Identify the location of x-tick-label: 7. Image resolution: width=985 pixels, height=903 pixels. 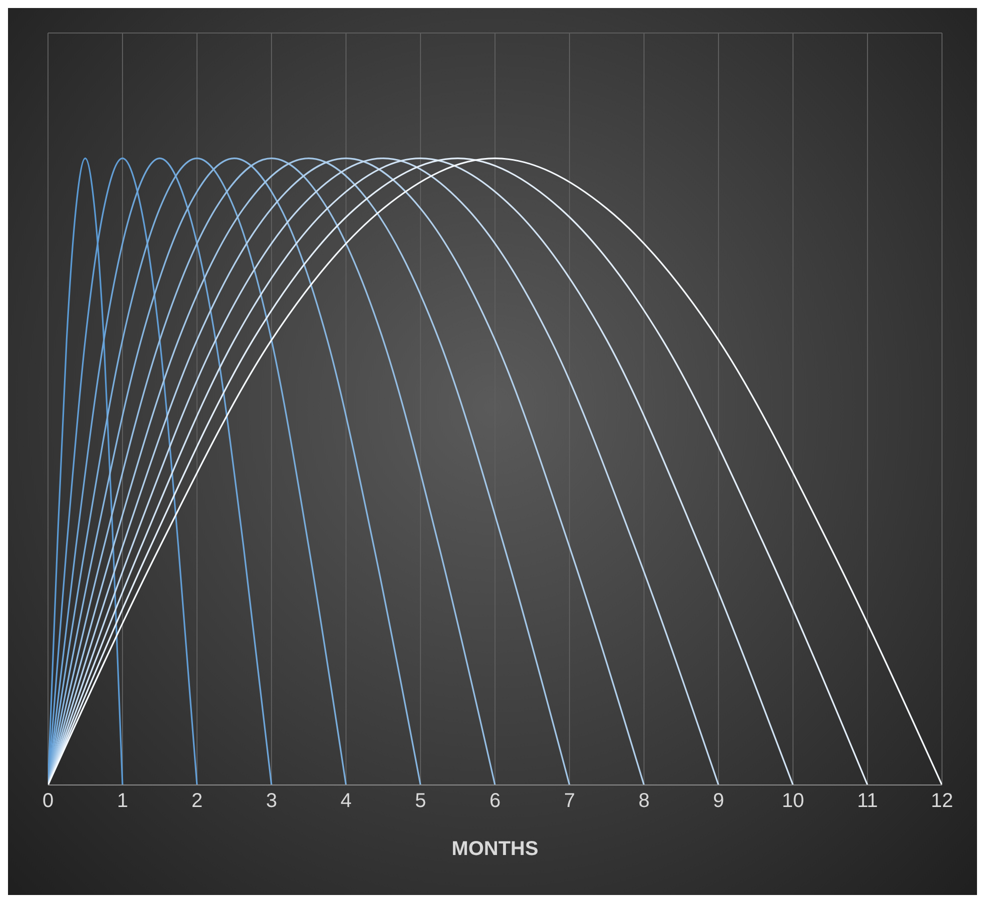
(570, 801).